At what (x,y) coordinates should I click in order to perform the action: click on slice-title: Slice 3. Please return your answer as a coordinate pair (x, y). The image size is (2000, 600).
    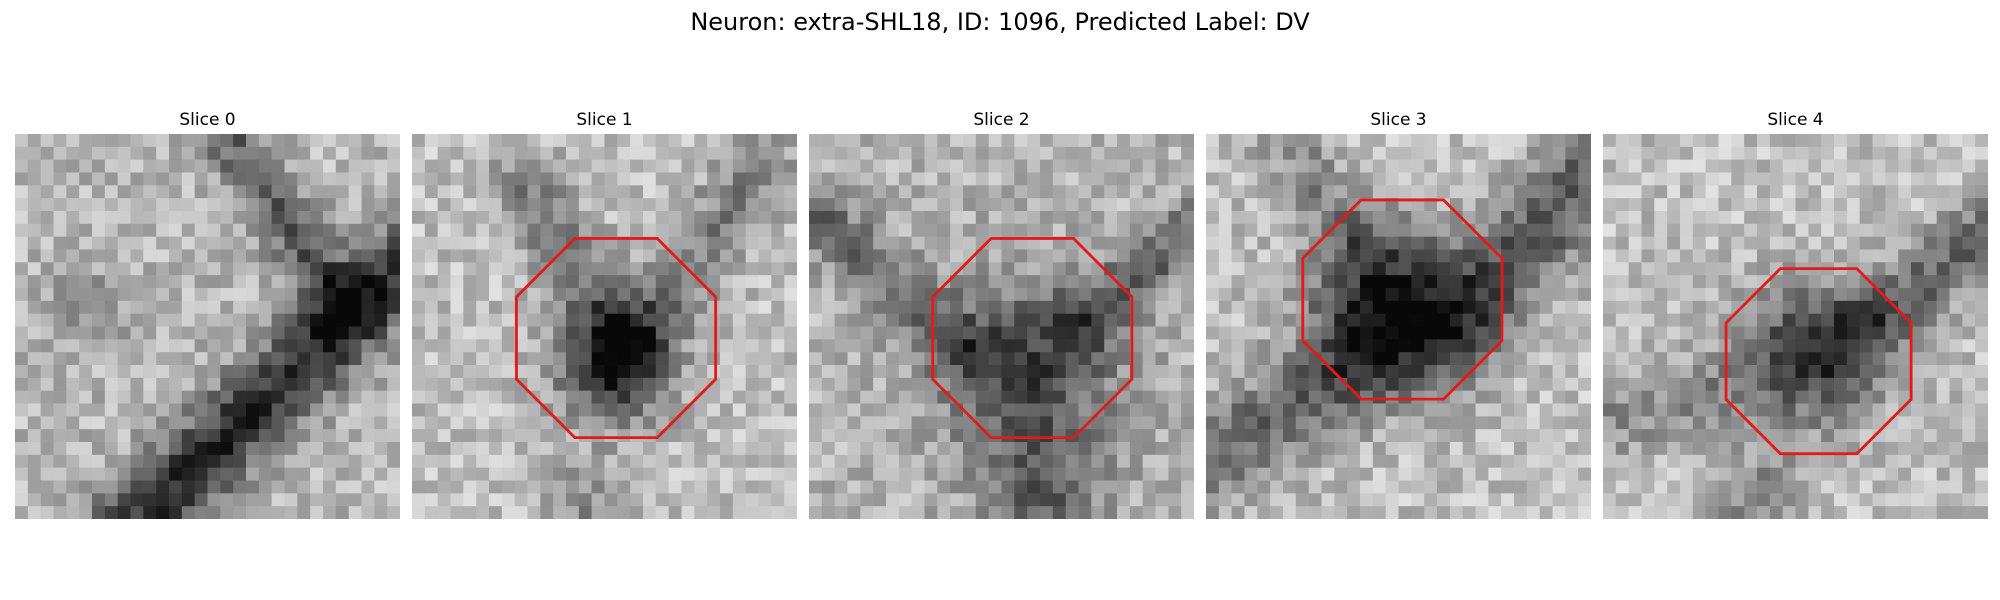
    Looking at the image, I should click on (1398, 120).